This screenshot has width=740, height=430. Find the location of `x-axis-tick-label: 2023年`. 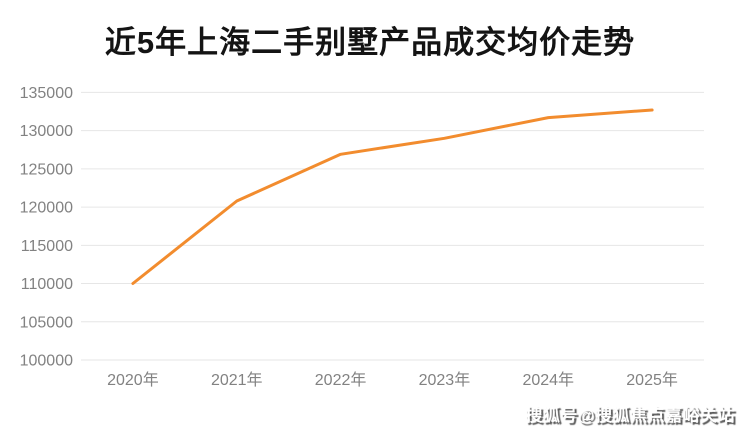

x-axis-tick-label: 2023年 is located at coordinates (445, 380).